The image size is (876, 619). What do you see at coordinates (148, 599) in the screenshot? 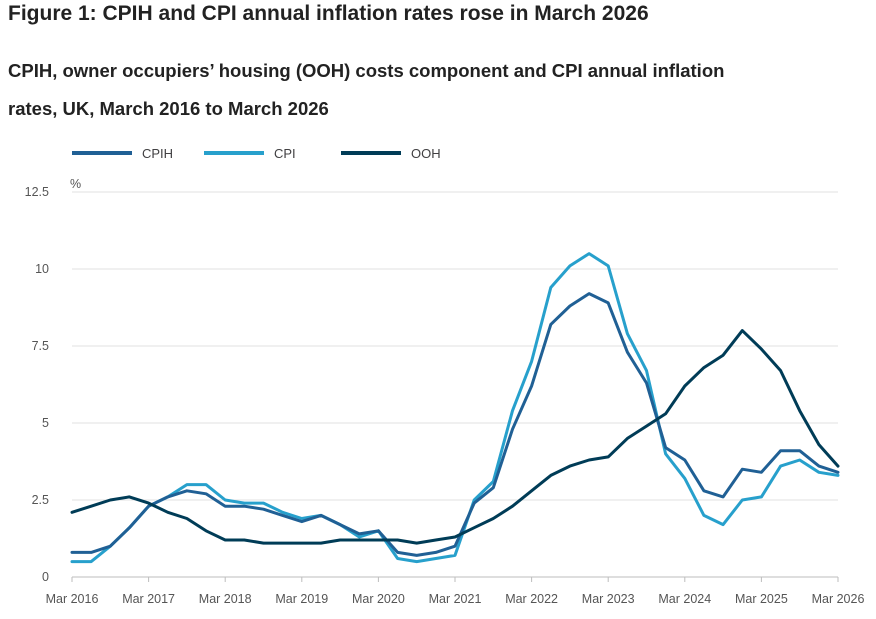
I see `x-tick-label: Mar 2017` at bounding box center [148, 599].